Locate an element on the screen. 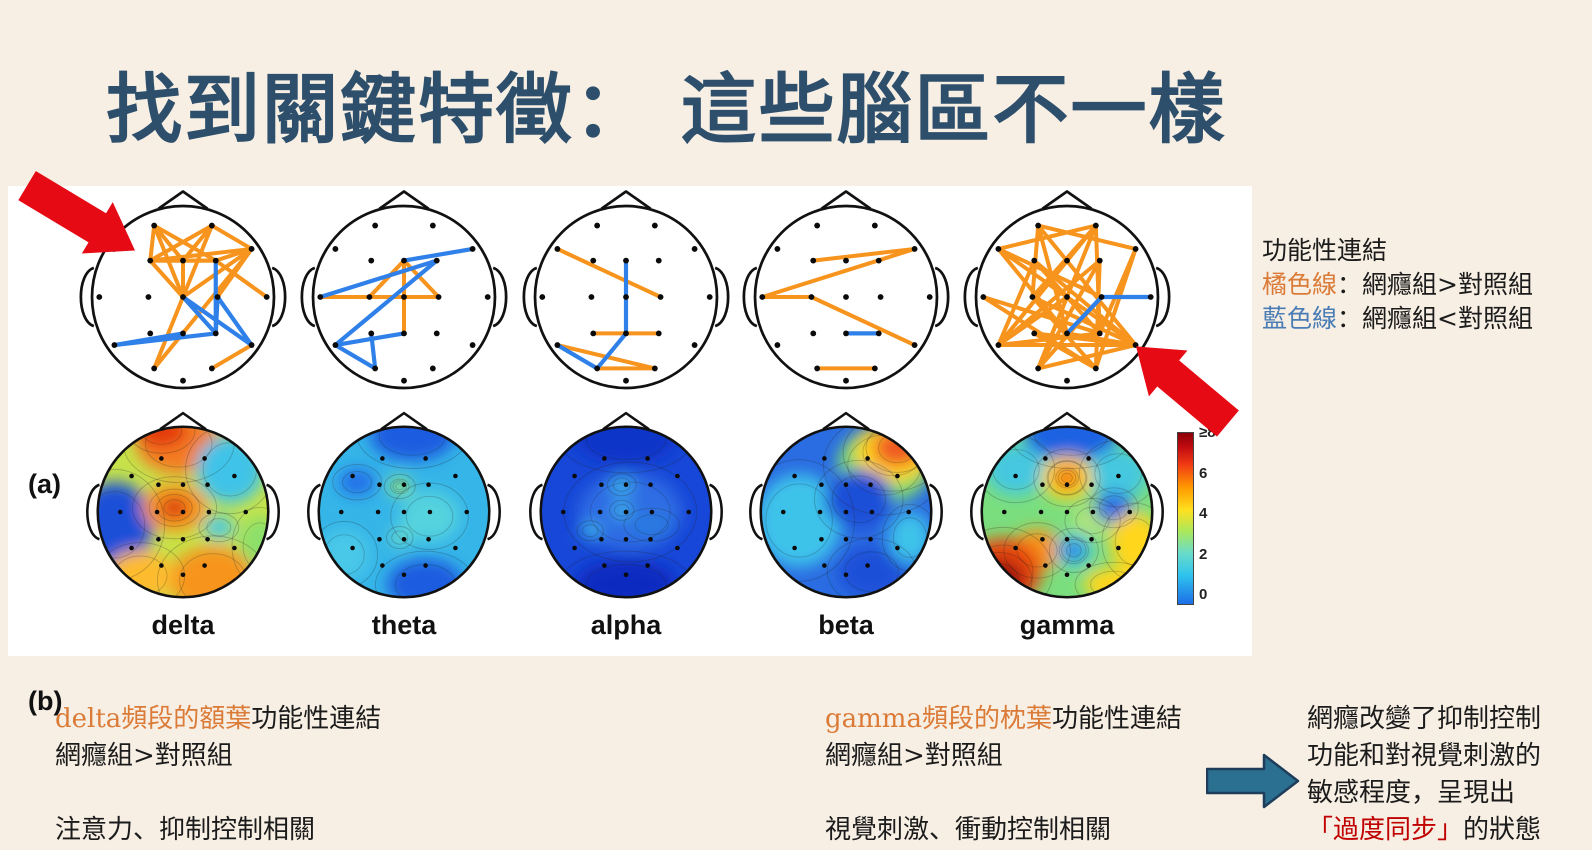  connectivity-head-beta is located at coordinates (846, 299).